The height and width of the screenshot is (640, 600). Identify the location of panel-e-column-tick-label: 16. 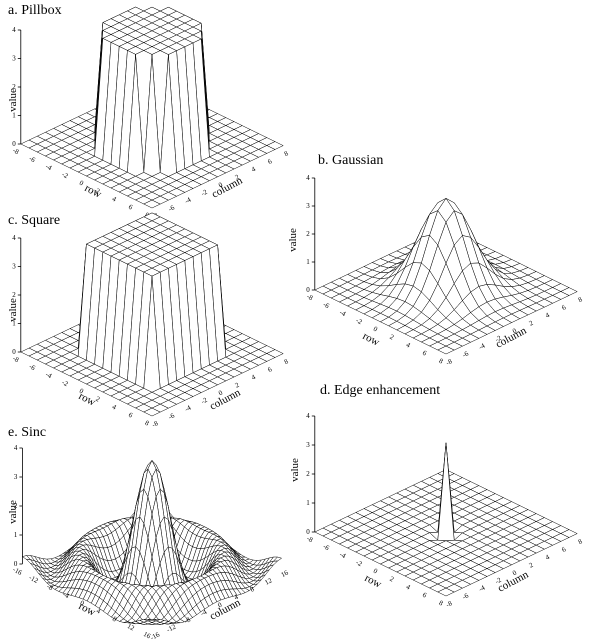
(285, 573).